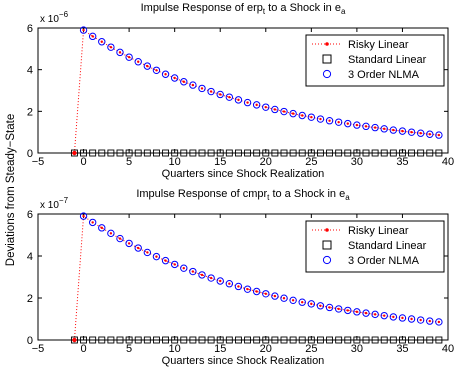 Image resolution: width=458 pixels, height=379 pixels. I want to click on x-axis-label: Quarters since Shock Realization, so click(243, 361).